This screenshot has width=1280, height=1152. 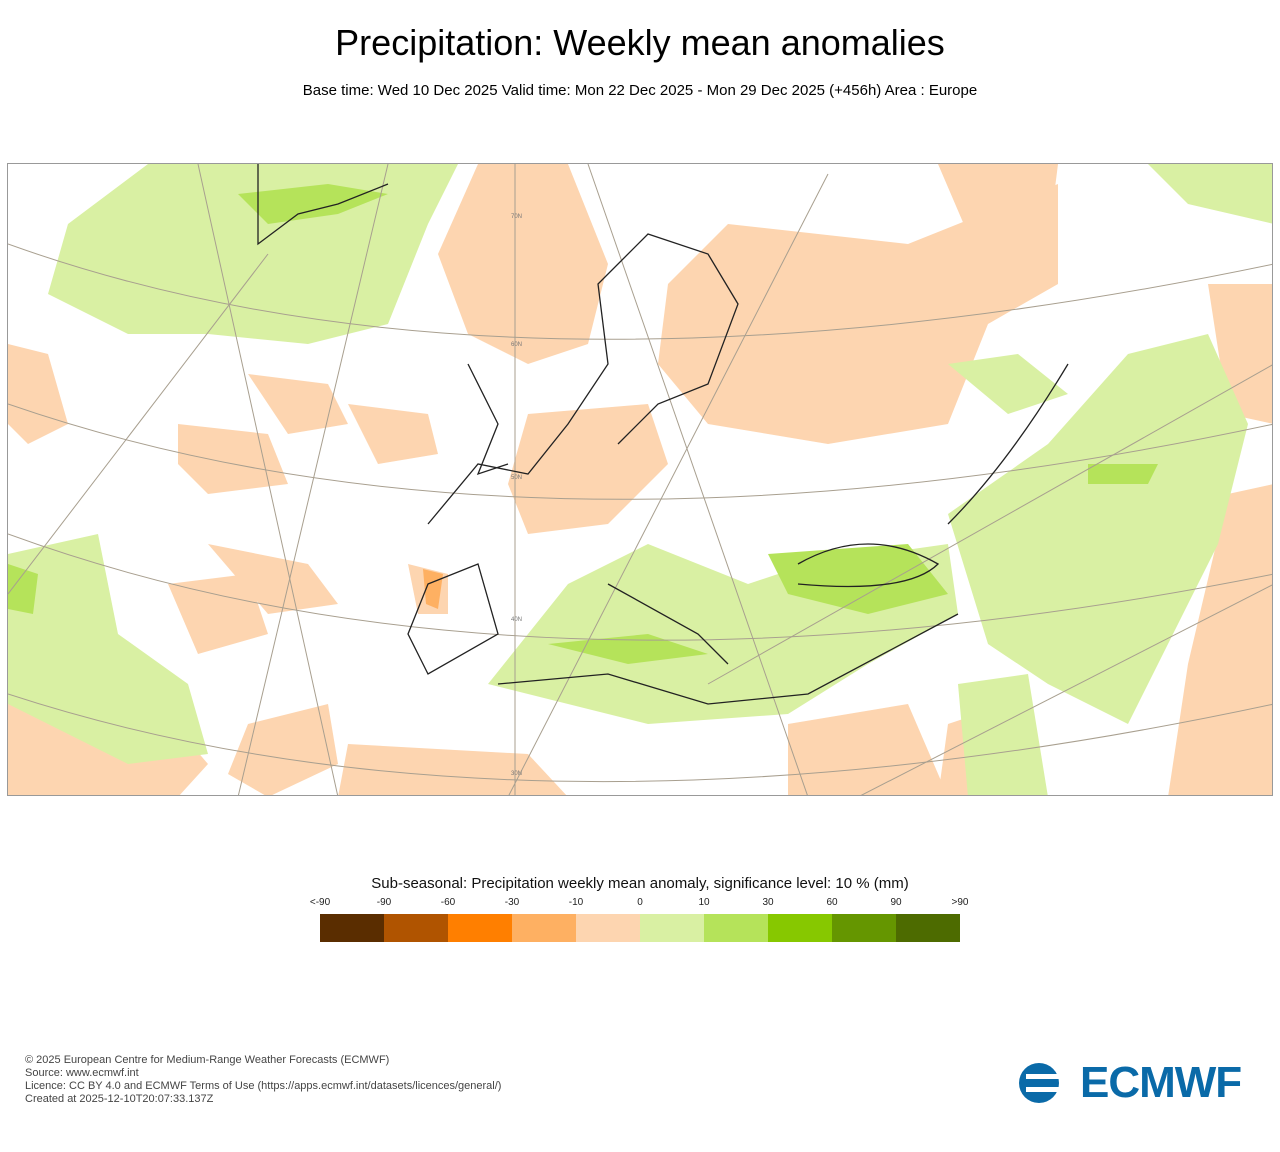 What do you see at coordinates (516, 495) in the screenshot?
I see `latitude-labels: 70N 60N 50N 40N 30N` at bounding box center [516, 495].